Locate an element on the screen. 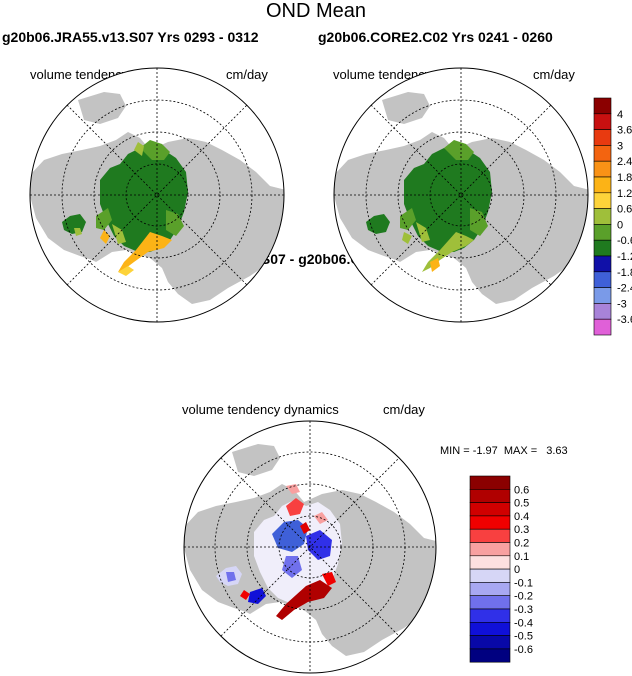  colorbar-bottom-tick-label: 0.6 is located at coordinates (521, 490).